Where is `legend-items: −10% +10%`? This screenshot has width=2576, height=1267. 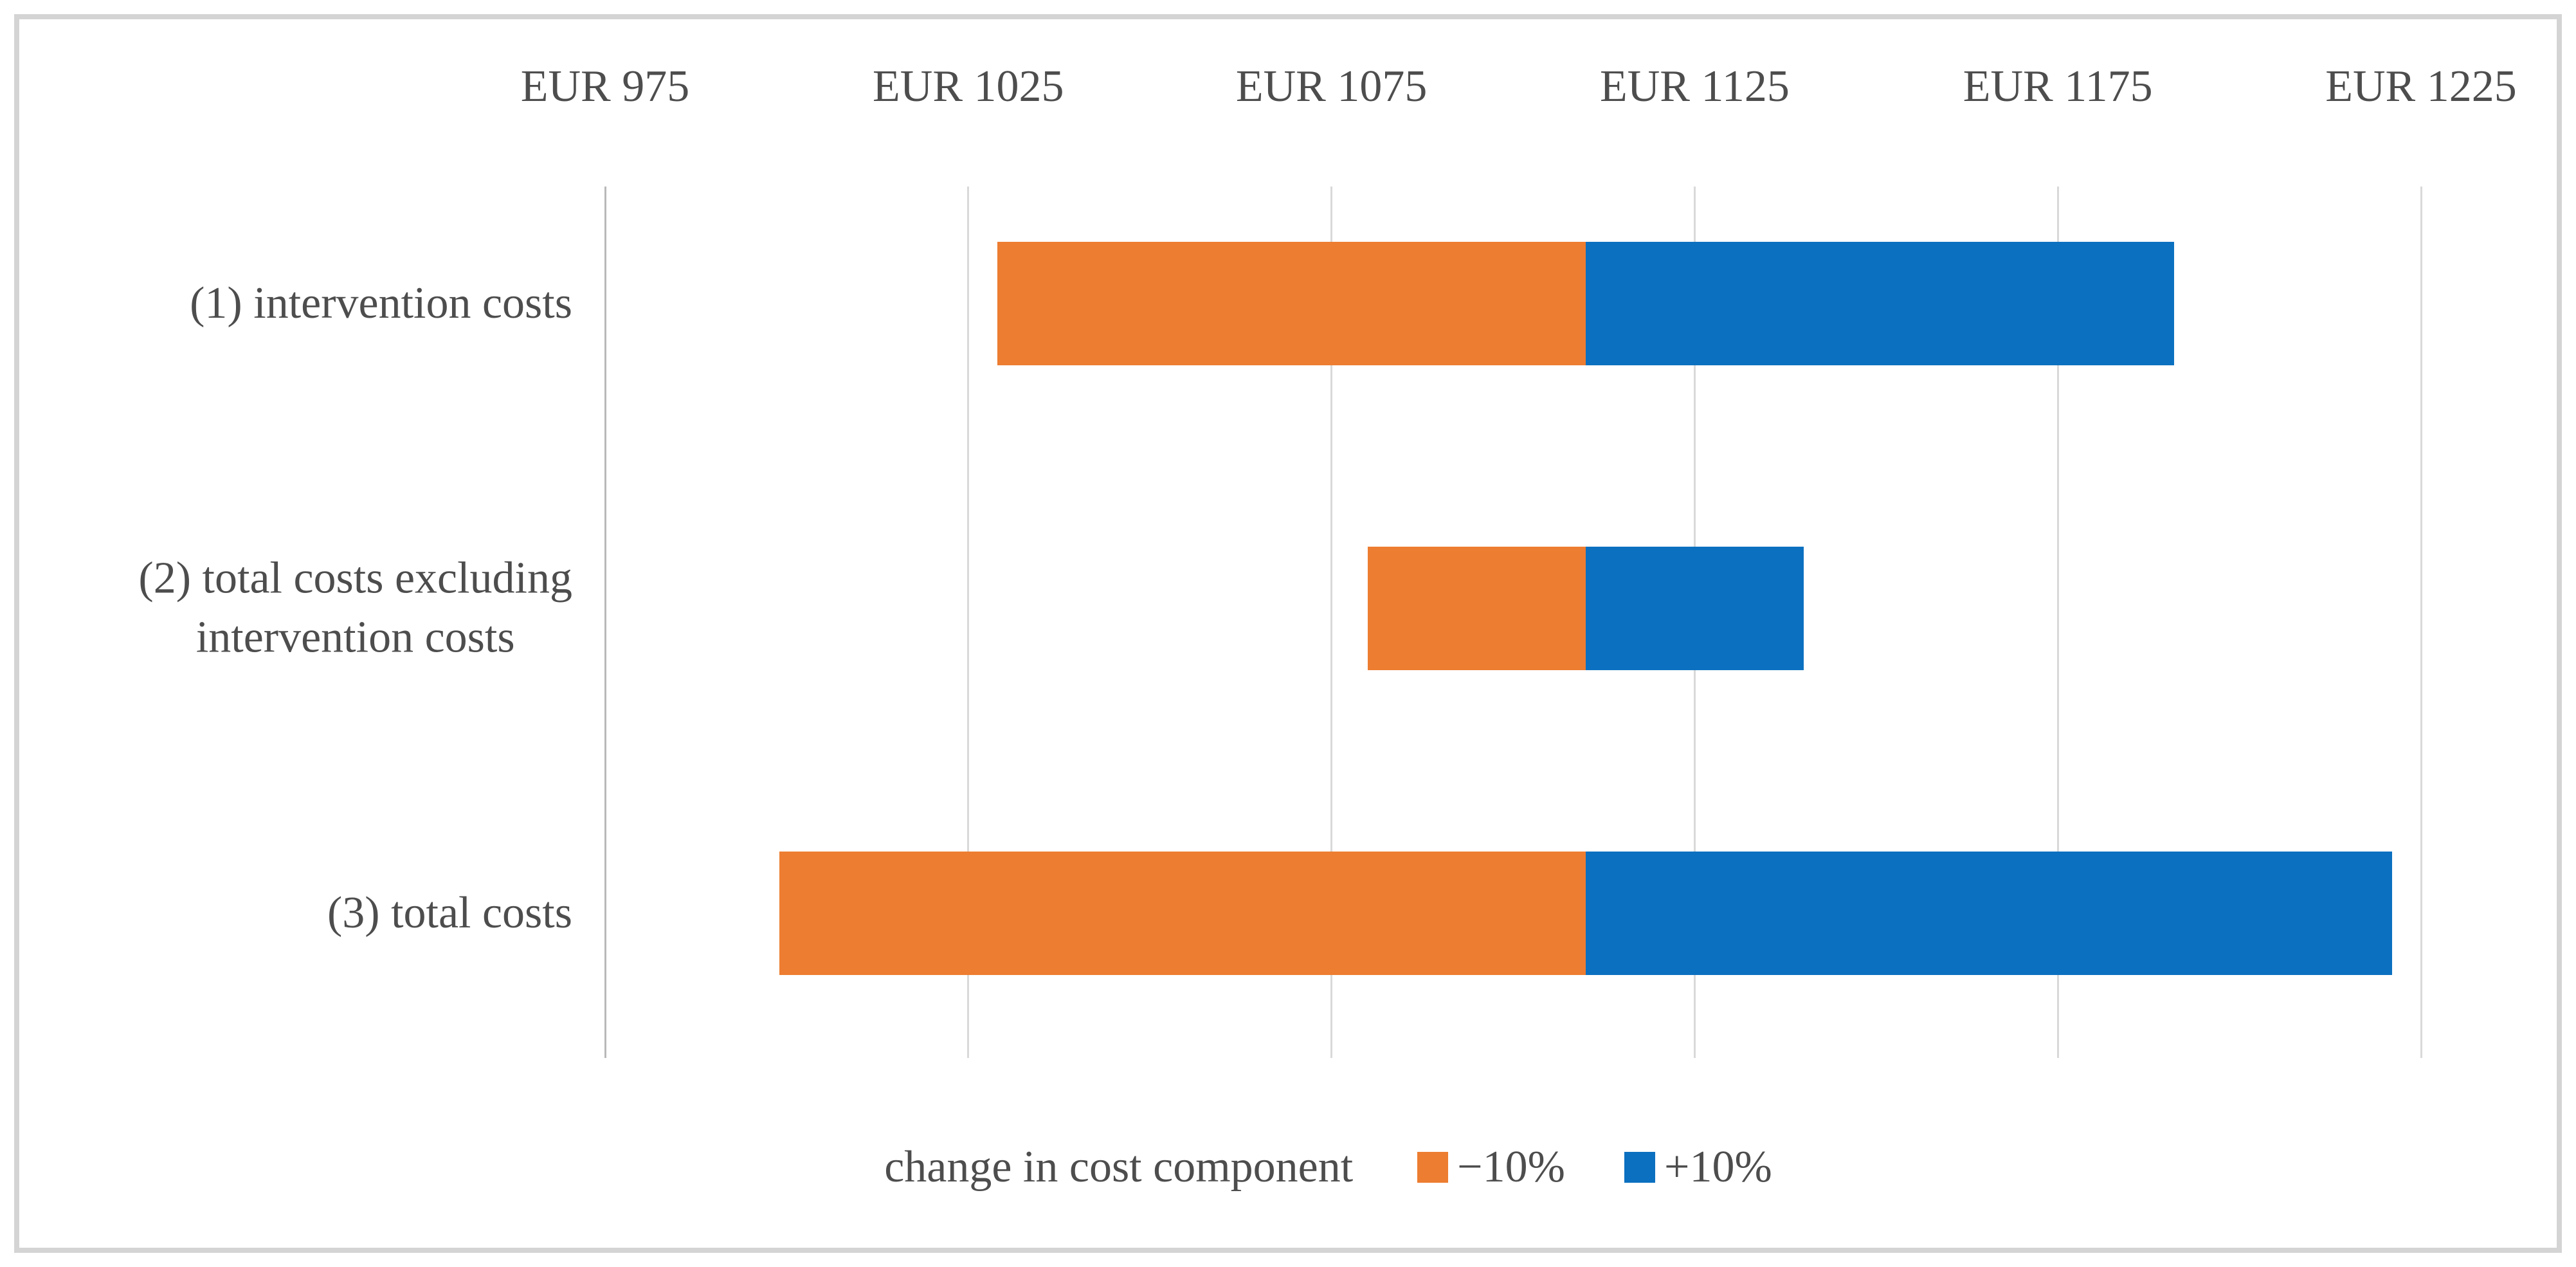
legend-items: −10% +10% is located at coordinates (1594, 1167).